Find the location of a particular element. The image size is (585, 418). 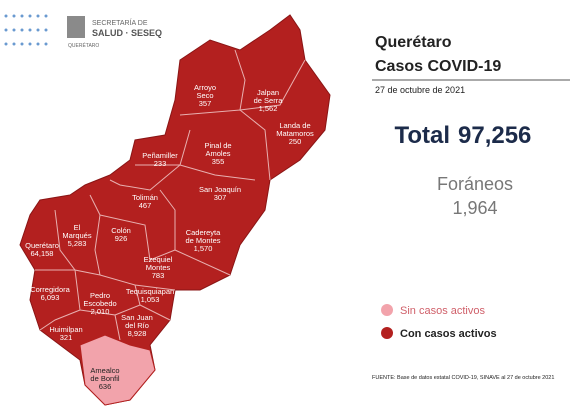

legend-label: Con casos activos is located at coordinates (448, 334).